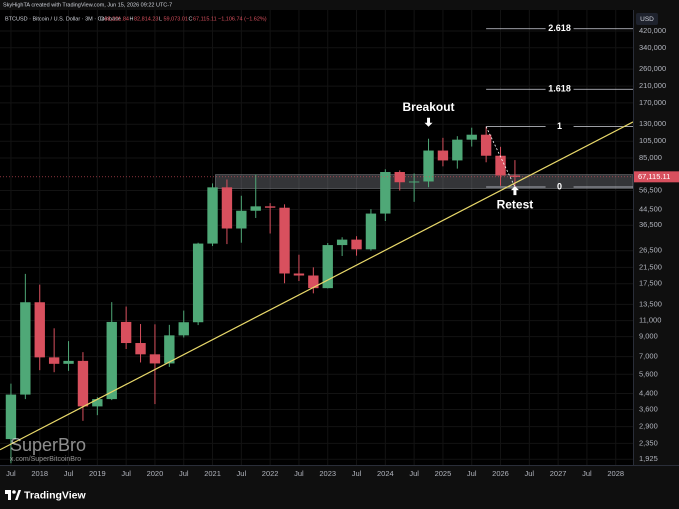 This screenshot has height=509, width=679. I want to click on ohlc-key: H, so click(132, 19).